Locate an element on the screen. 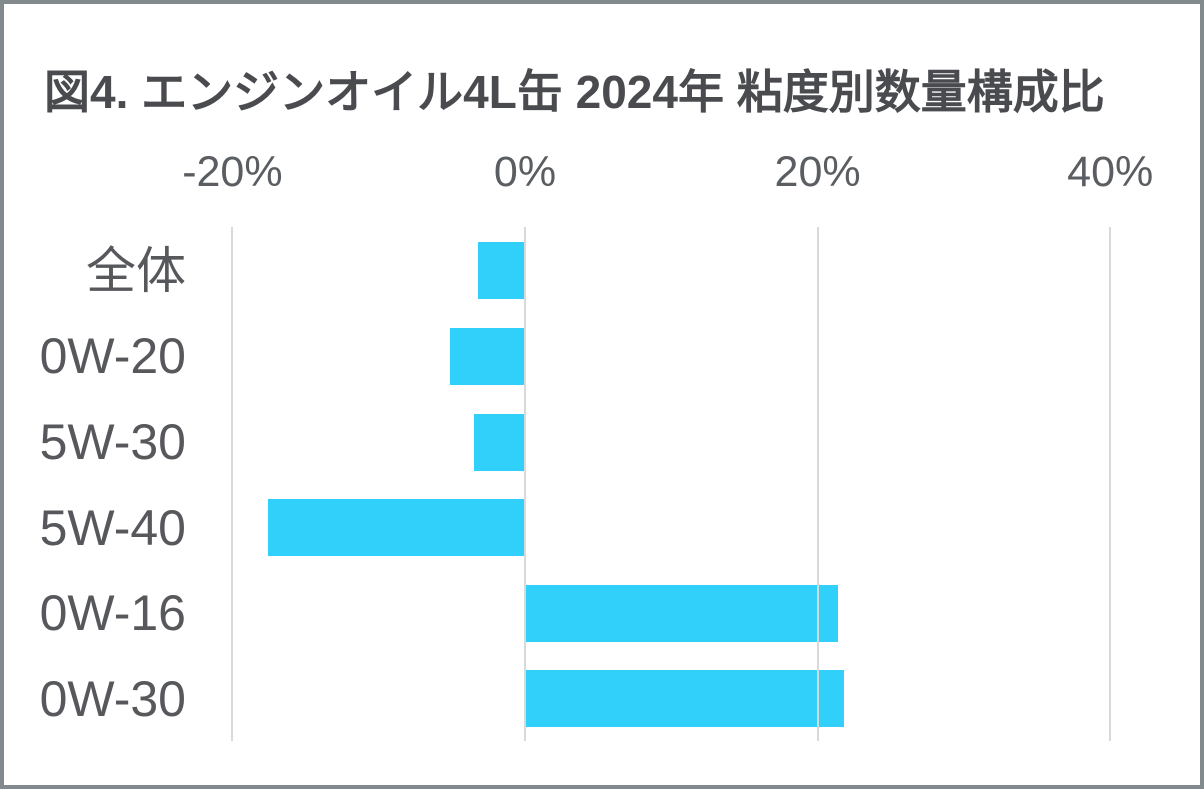 Image resolution: width=1204 pixels, height=789 pixels. category-label: 0W-30 is located at coordinates (112, 698).